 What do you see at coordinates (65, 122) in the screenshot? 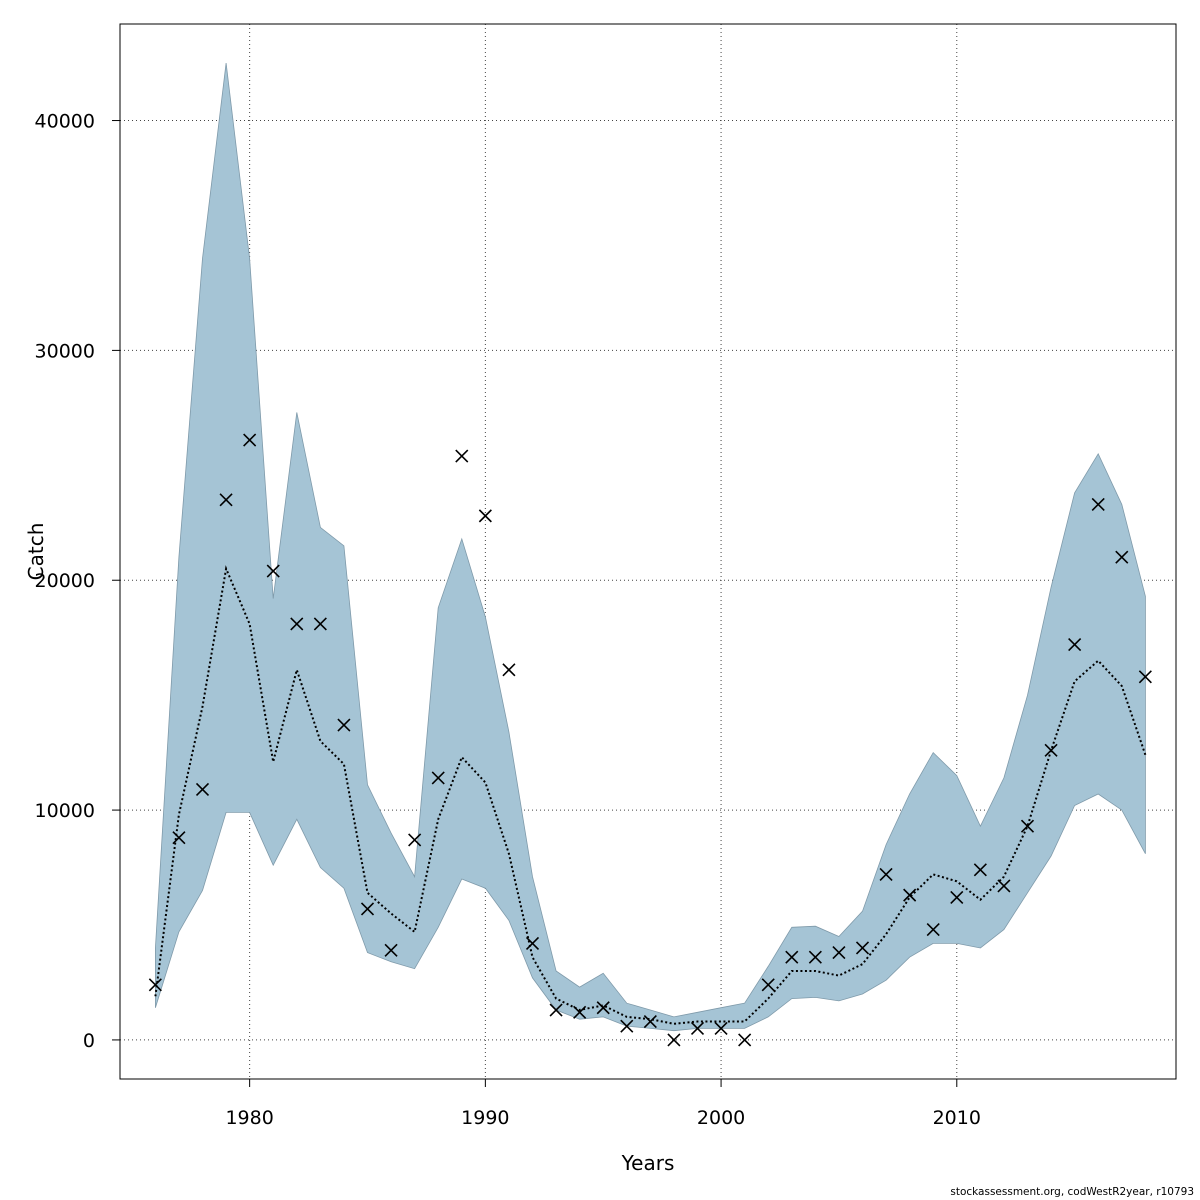
I see `y-tick-label: 40000` at bounding box center [65, 122].